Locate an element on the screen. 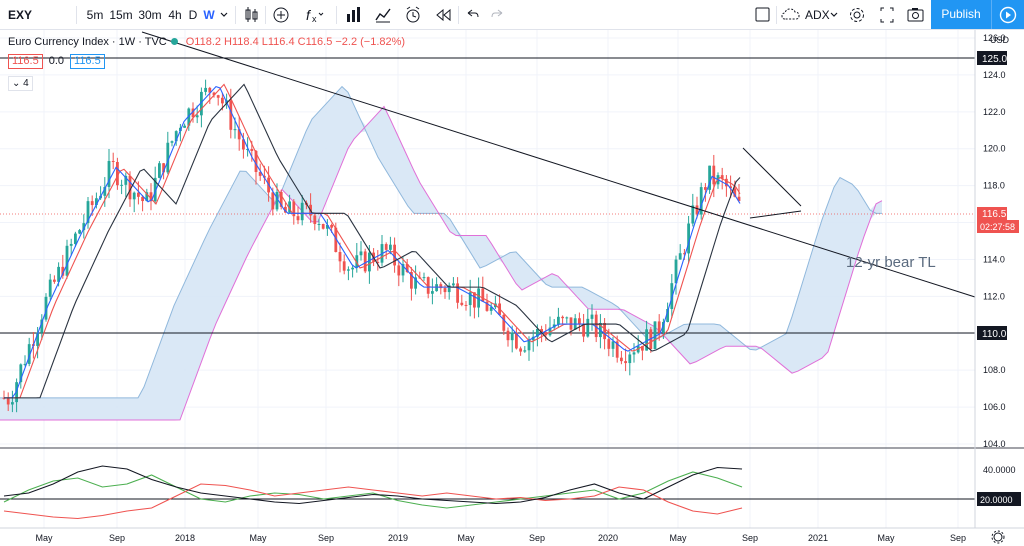 This screenshot has height=546, width=1024. layout-button is located at coordinates (762, 15).